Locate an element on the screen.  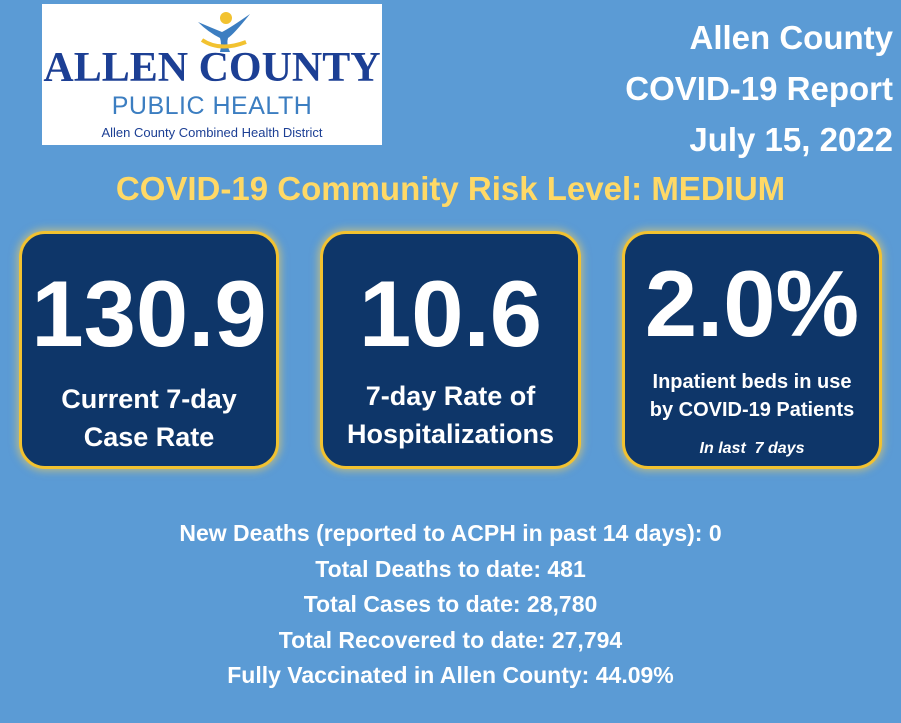
logo-title: ALLEN COUNTY is located at coordinates (212, 68).